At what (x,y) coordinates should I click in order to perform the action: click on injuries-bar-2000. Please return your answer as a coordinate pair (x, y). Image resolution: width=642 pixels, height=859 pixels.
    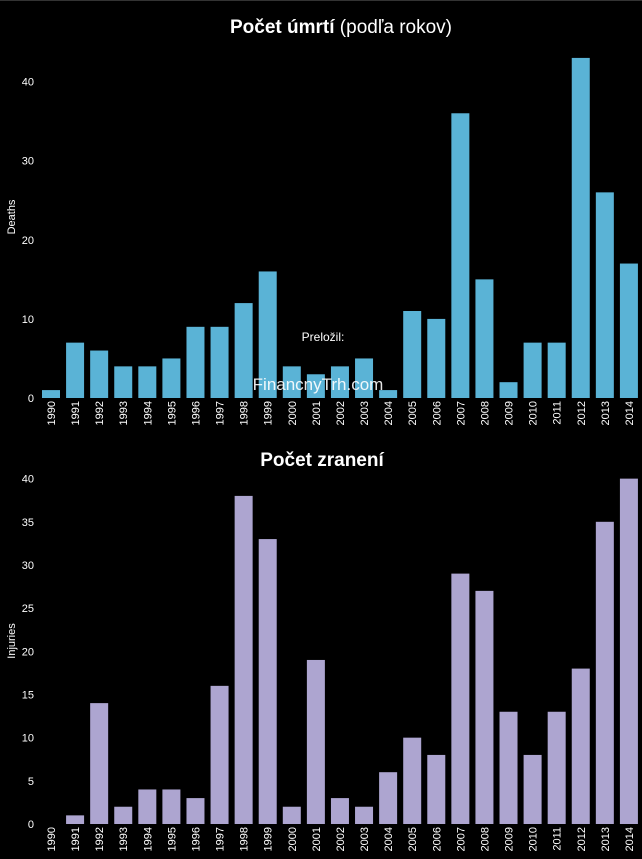
    Looking at the image, I should click on (291, 815).